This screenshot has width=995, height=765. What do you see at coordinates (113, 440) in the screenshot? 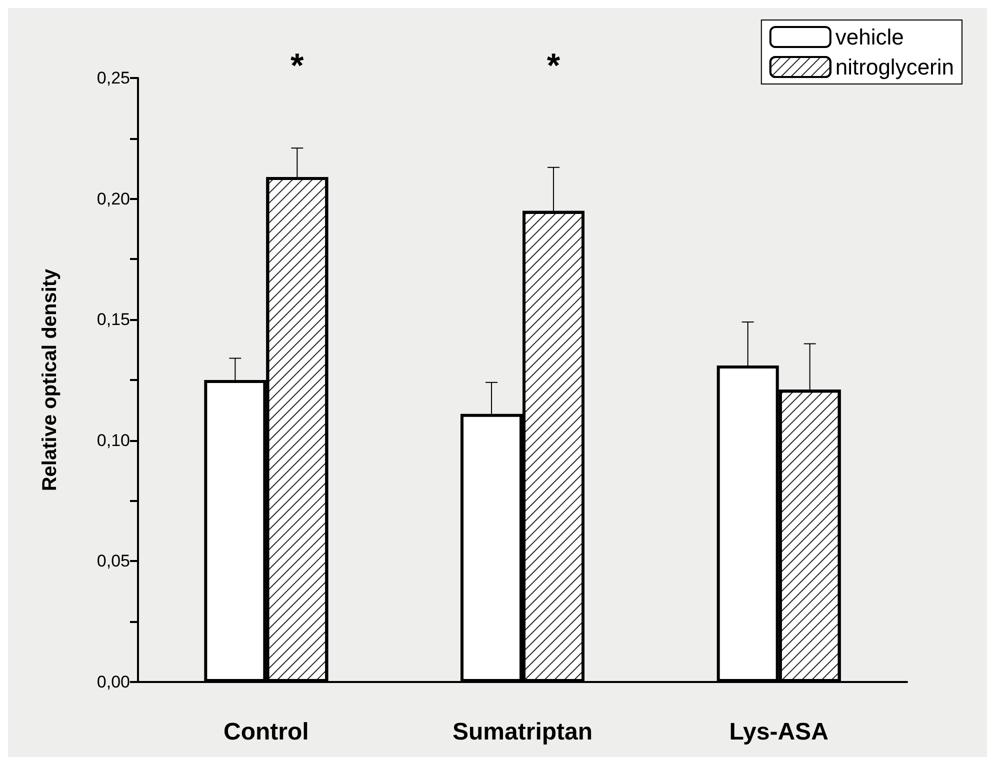
I see `y-tick-label: 0,10` at bounding box center [113, 440].